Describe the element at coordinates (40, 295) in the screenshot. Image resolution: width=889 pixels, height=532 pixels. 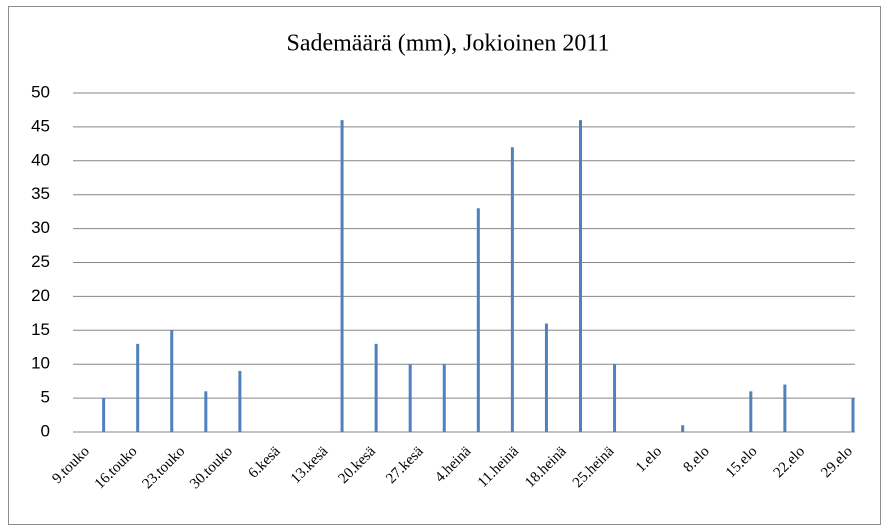
I see `y-tick-label: 20` at that location.